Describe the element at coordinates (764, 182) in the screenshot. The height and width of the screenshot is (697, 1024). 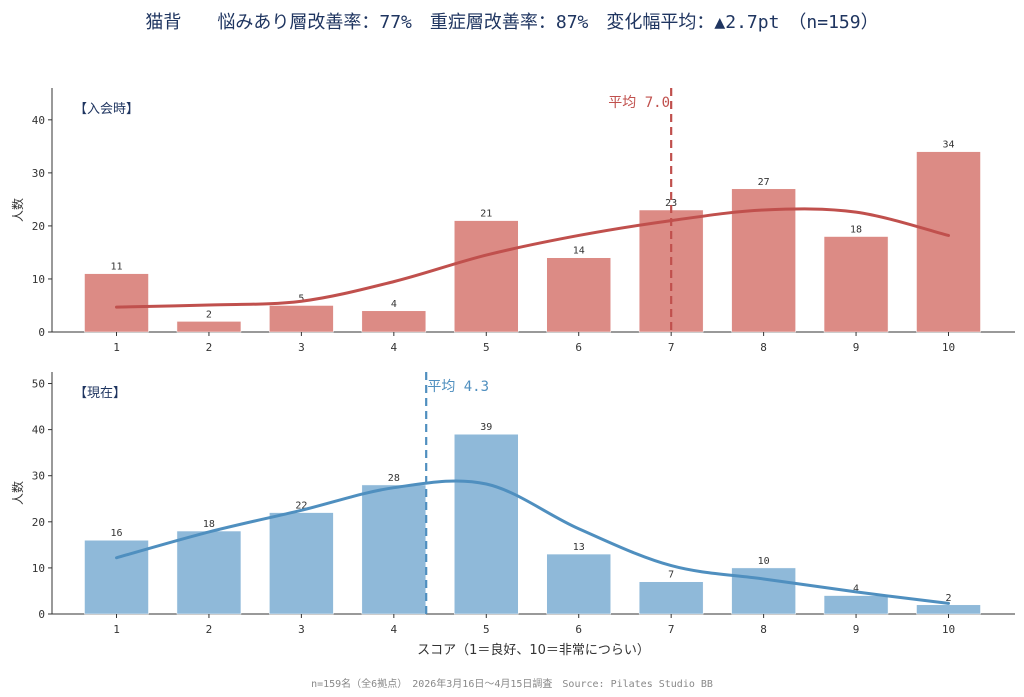
I see `bar-value-label: 27` at that location.